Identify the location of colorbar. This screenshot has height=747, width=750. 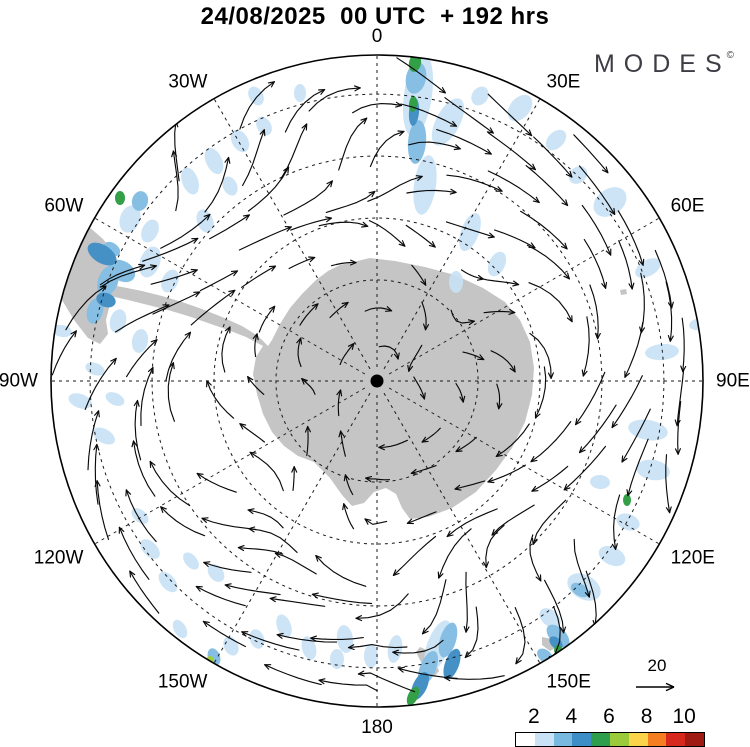
(610, 739).